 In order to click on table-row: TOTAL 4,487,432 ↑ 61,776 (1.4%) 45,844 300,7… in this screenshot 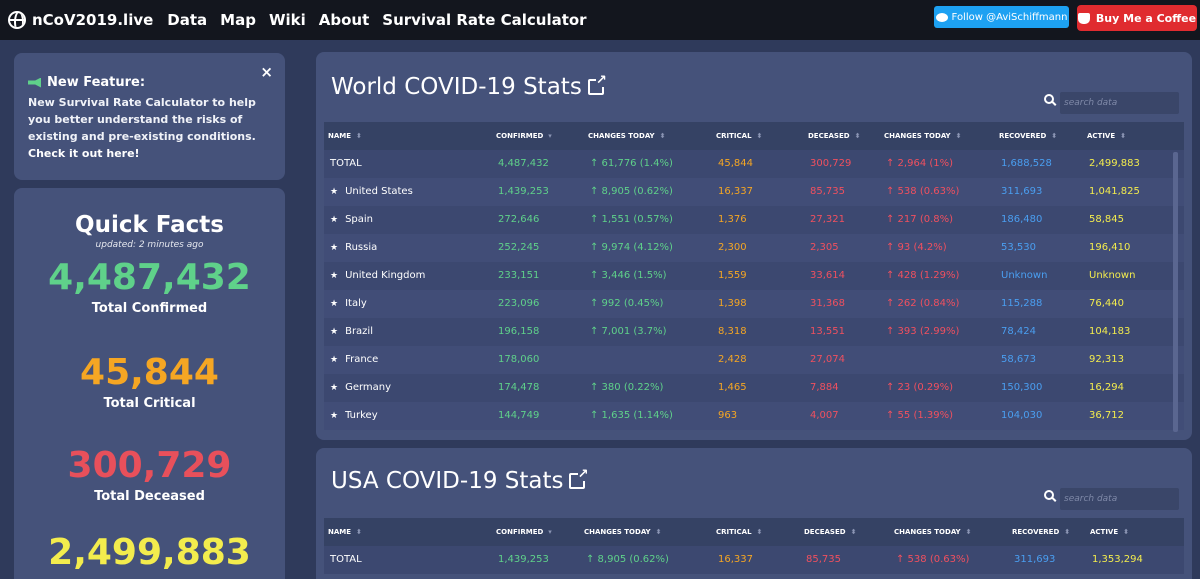, I will do `click(754, 164)`.